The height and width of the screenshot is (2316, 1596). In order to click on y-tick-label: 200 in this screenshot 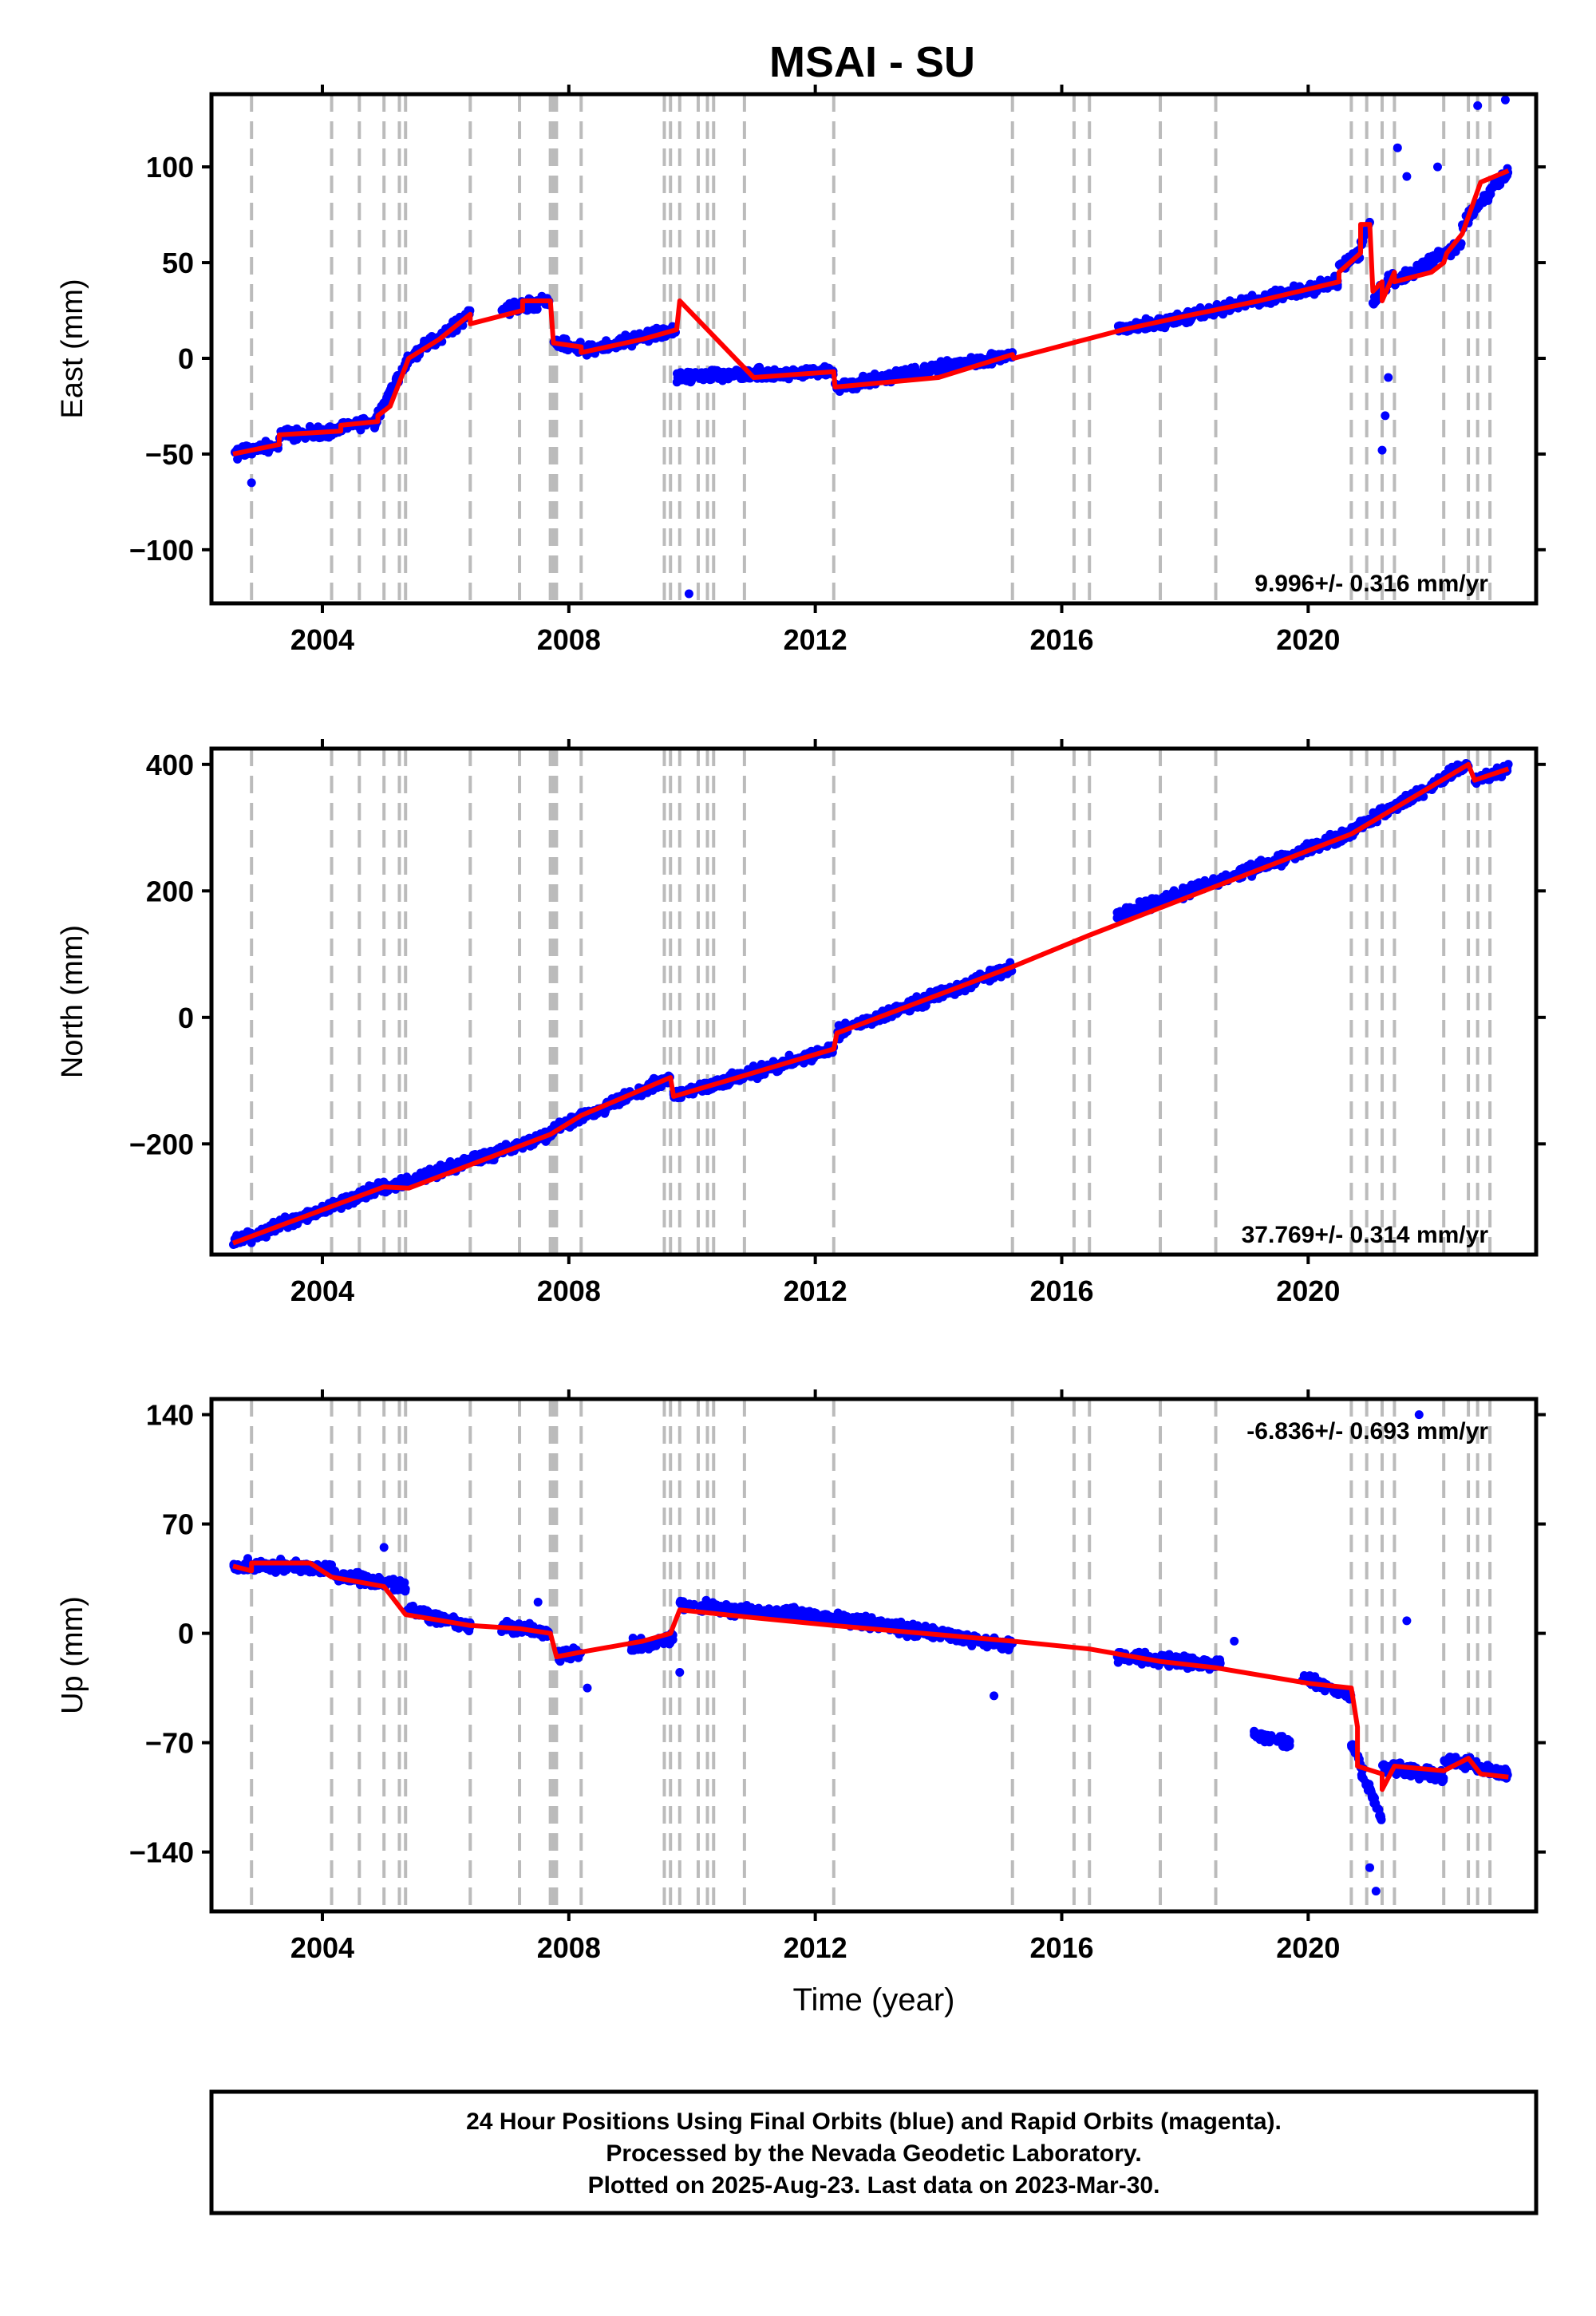, I will do `click(170, 891)`.